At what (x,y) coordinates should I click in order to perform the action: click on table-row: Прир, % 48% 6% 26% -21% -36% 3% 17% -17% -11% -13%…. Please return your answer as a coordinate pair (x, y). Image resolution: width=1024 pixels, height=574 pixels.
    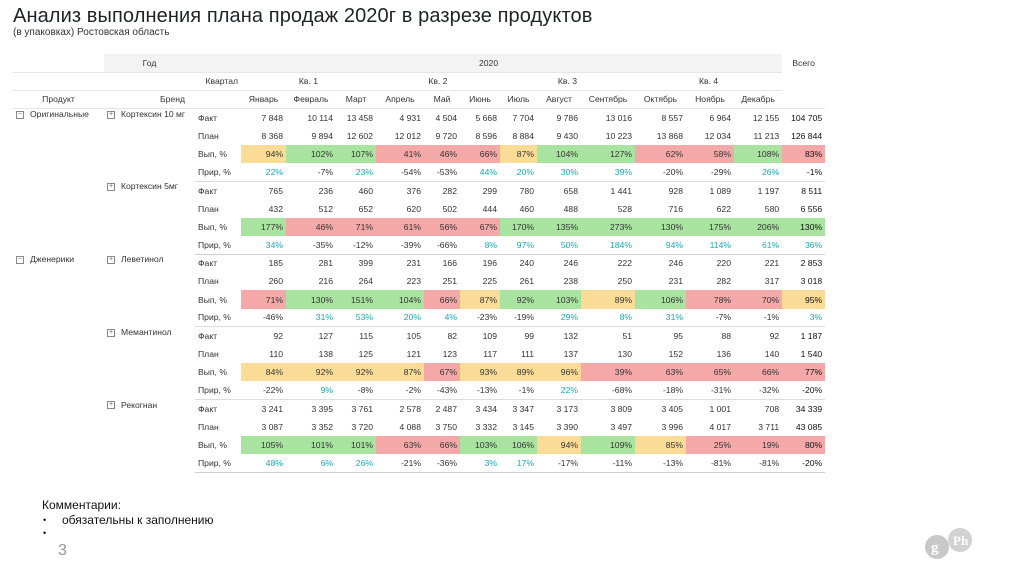
    Looking at the image, I should click on (419, 463).